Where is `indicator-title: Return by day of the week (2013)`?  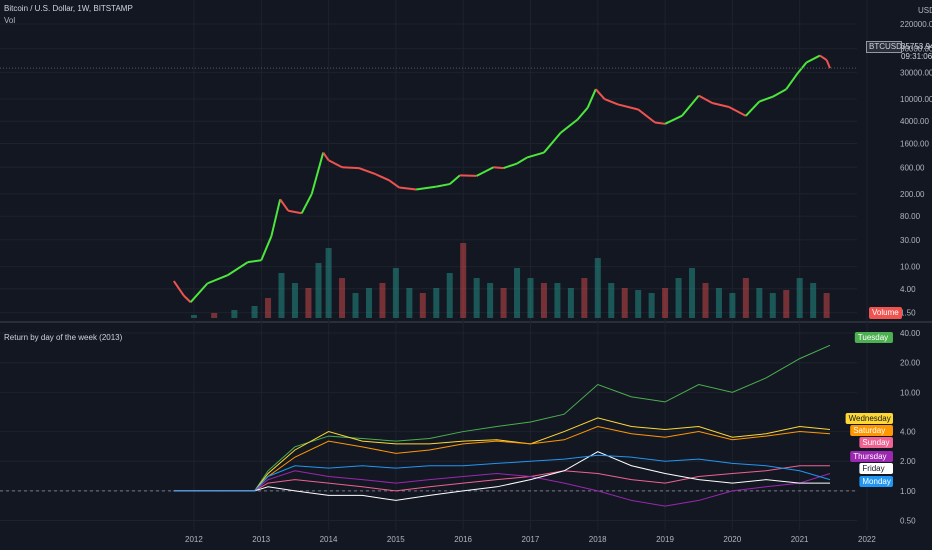 indicator-title: Return by day of the week (2013) is located at coordinates (63, 337).